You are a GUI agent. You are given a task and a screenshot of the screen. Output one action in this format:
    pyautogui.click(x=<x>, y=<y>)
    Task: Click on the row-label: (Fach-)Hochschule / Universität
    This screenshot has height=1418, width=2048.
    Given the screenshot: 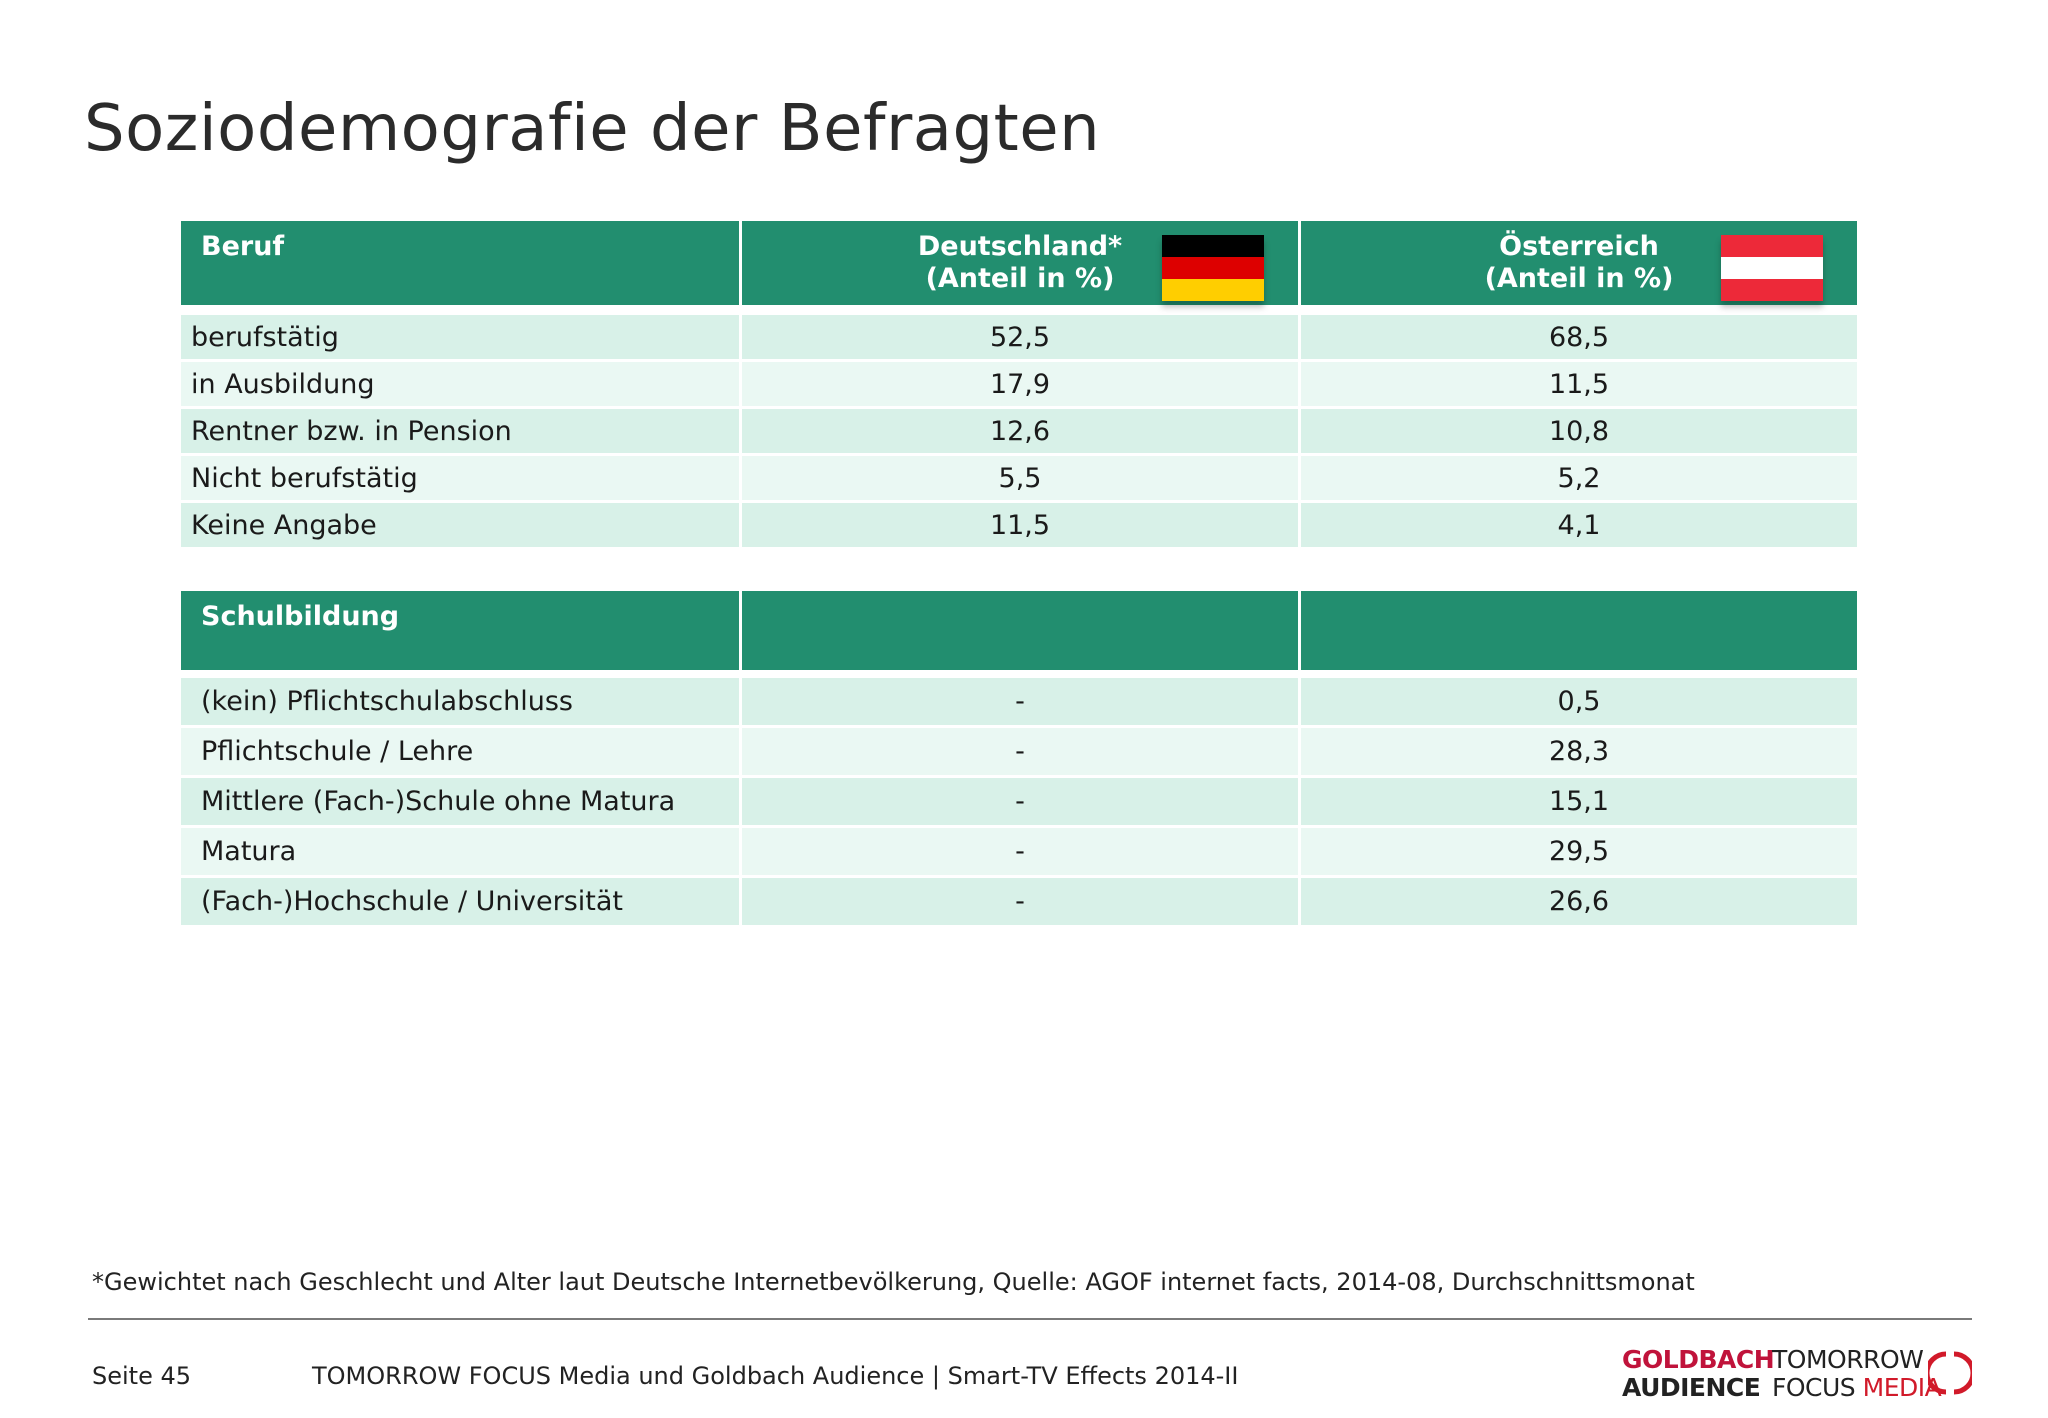 What is the action you would take?
    pyautogui.click(x=460, y=901)
    